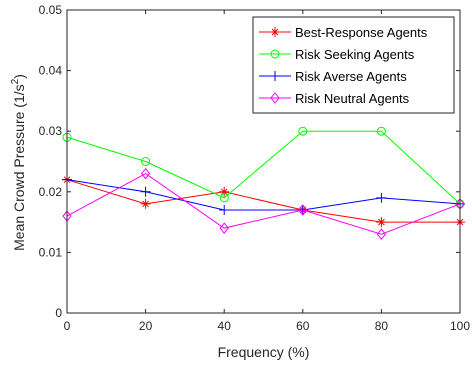  I want to click on legend-label: Risk Averse Agents, so click(351, 76).